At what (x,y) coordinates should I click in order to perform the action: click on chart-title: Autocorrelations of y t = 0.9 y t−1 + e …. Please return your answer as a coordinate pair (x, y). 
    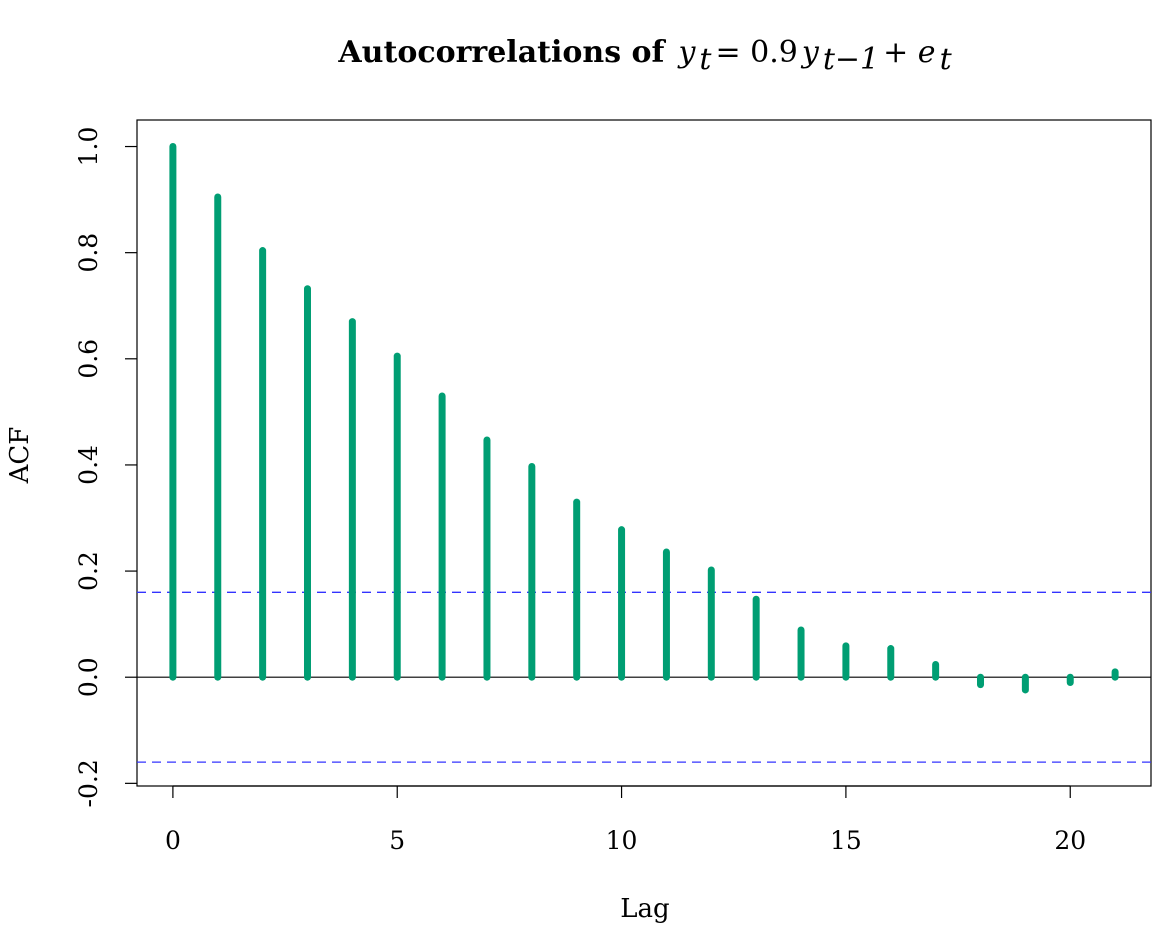
    Looking at the image, I should click on (644, 56).